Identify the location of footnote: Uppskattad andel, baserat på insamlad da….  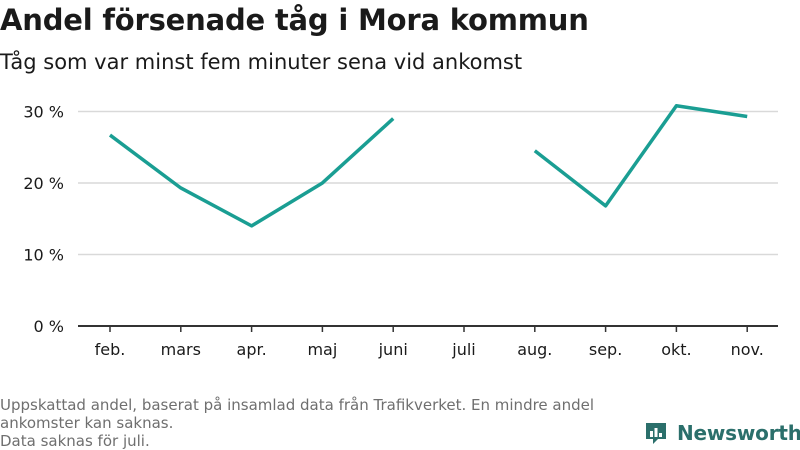
(315, 423).